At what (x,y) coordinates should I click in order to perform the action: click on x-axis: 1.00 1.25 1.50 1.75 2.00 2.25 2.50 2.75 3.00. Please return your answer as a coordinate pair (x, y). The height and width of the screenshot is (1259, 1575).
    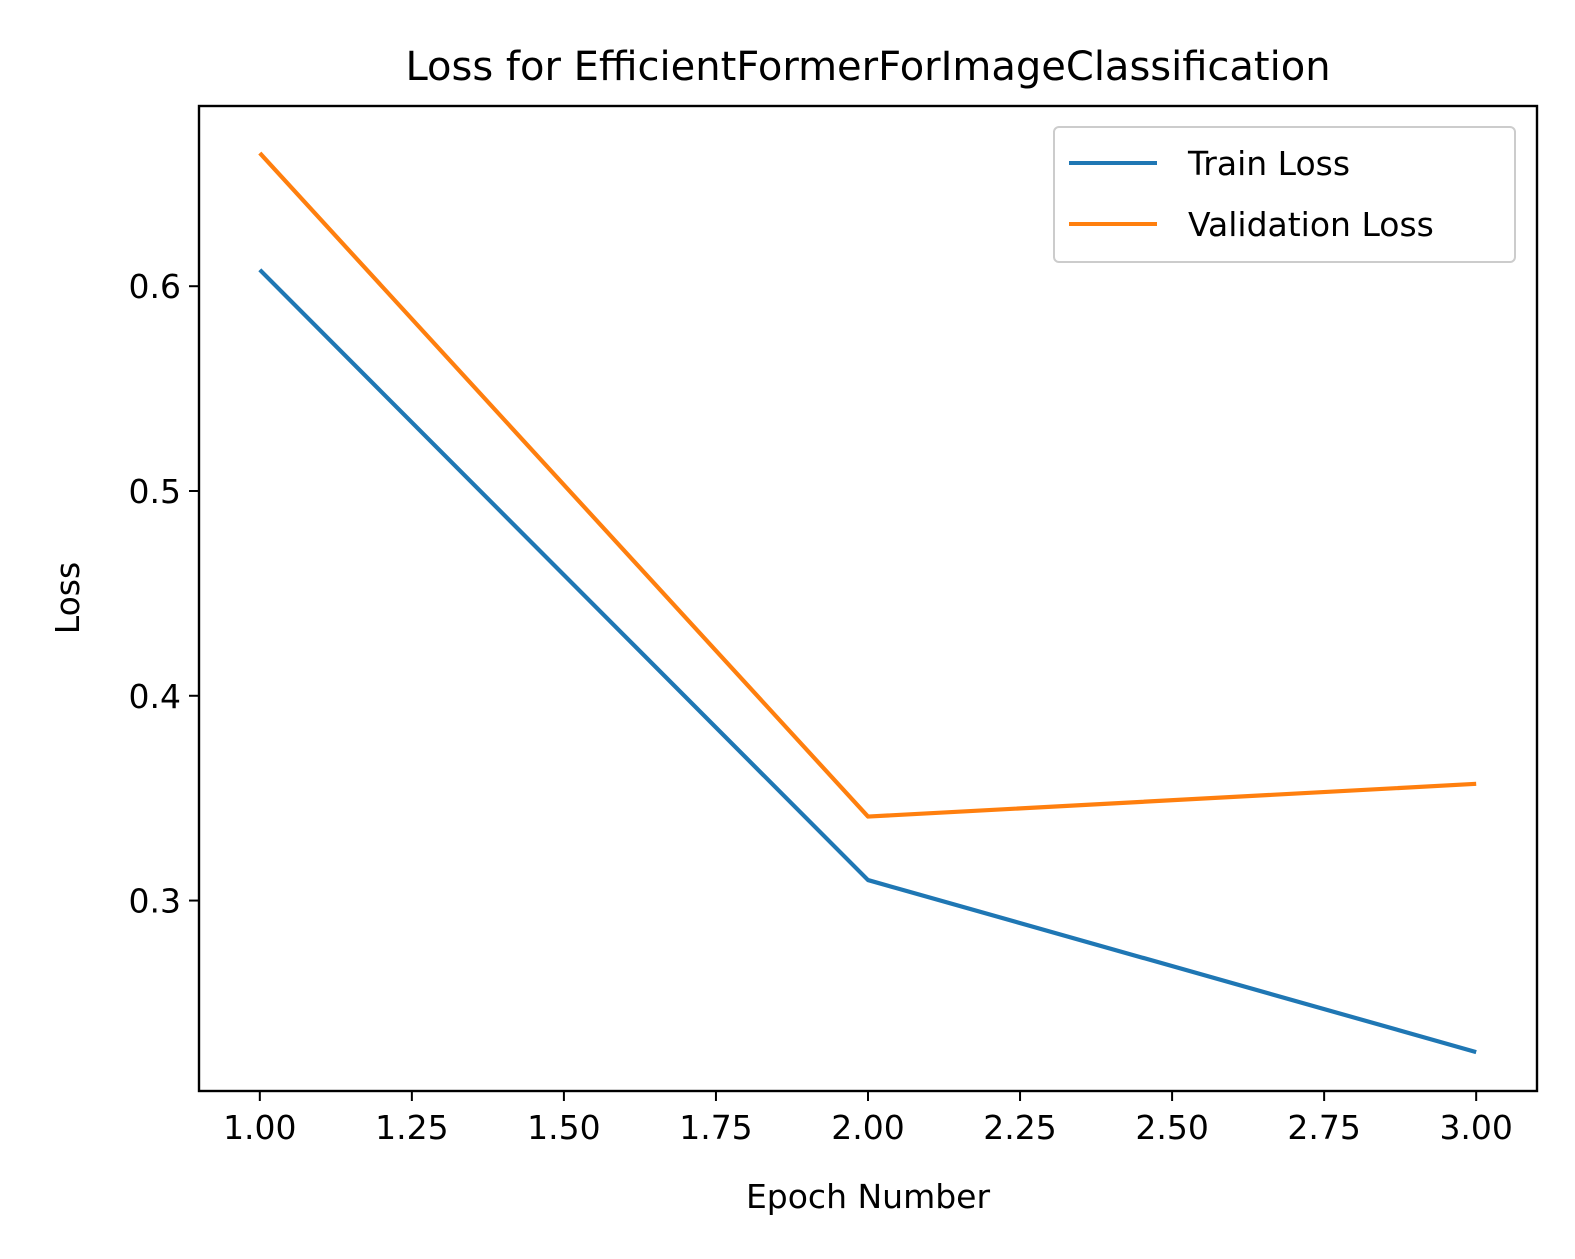
    Looking at the image, I should click on (868, 1119).